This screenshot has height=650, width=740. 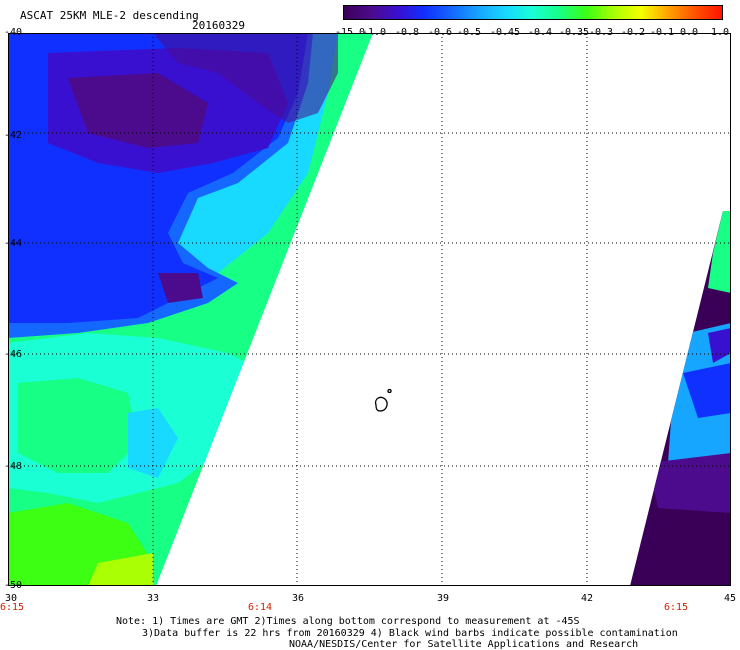 What do you see at coordinates (633, 32) in the screenshot?
I see `colorbar-label: -0.2` at bounding box center [633, 32].